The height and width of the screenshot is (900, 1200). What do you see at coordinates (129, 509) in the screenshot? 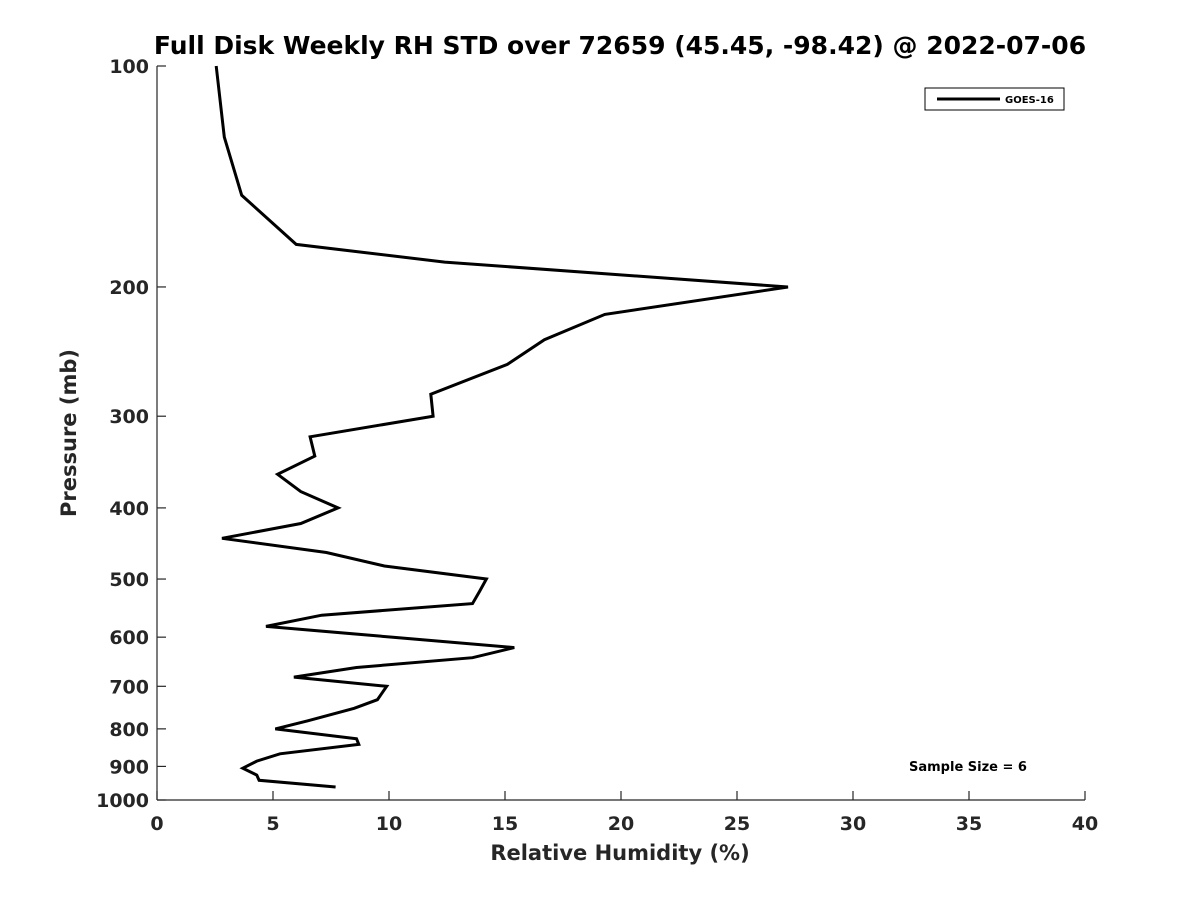
I see `y-tick-label: 400` at bounding box center [129, 509].